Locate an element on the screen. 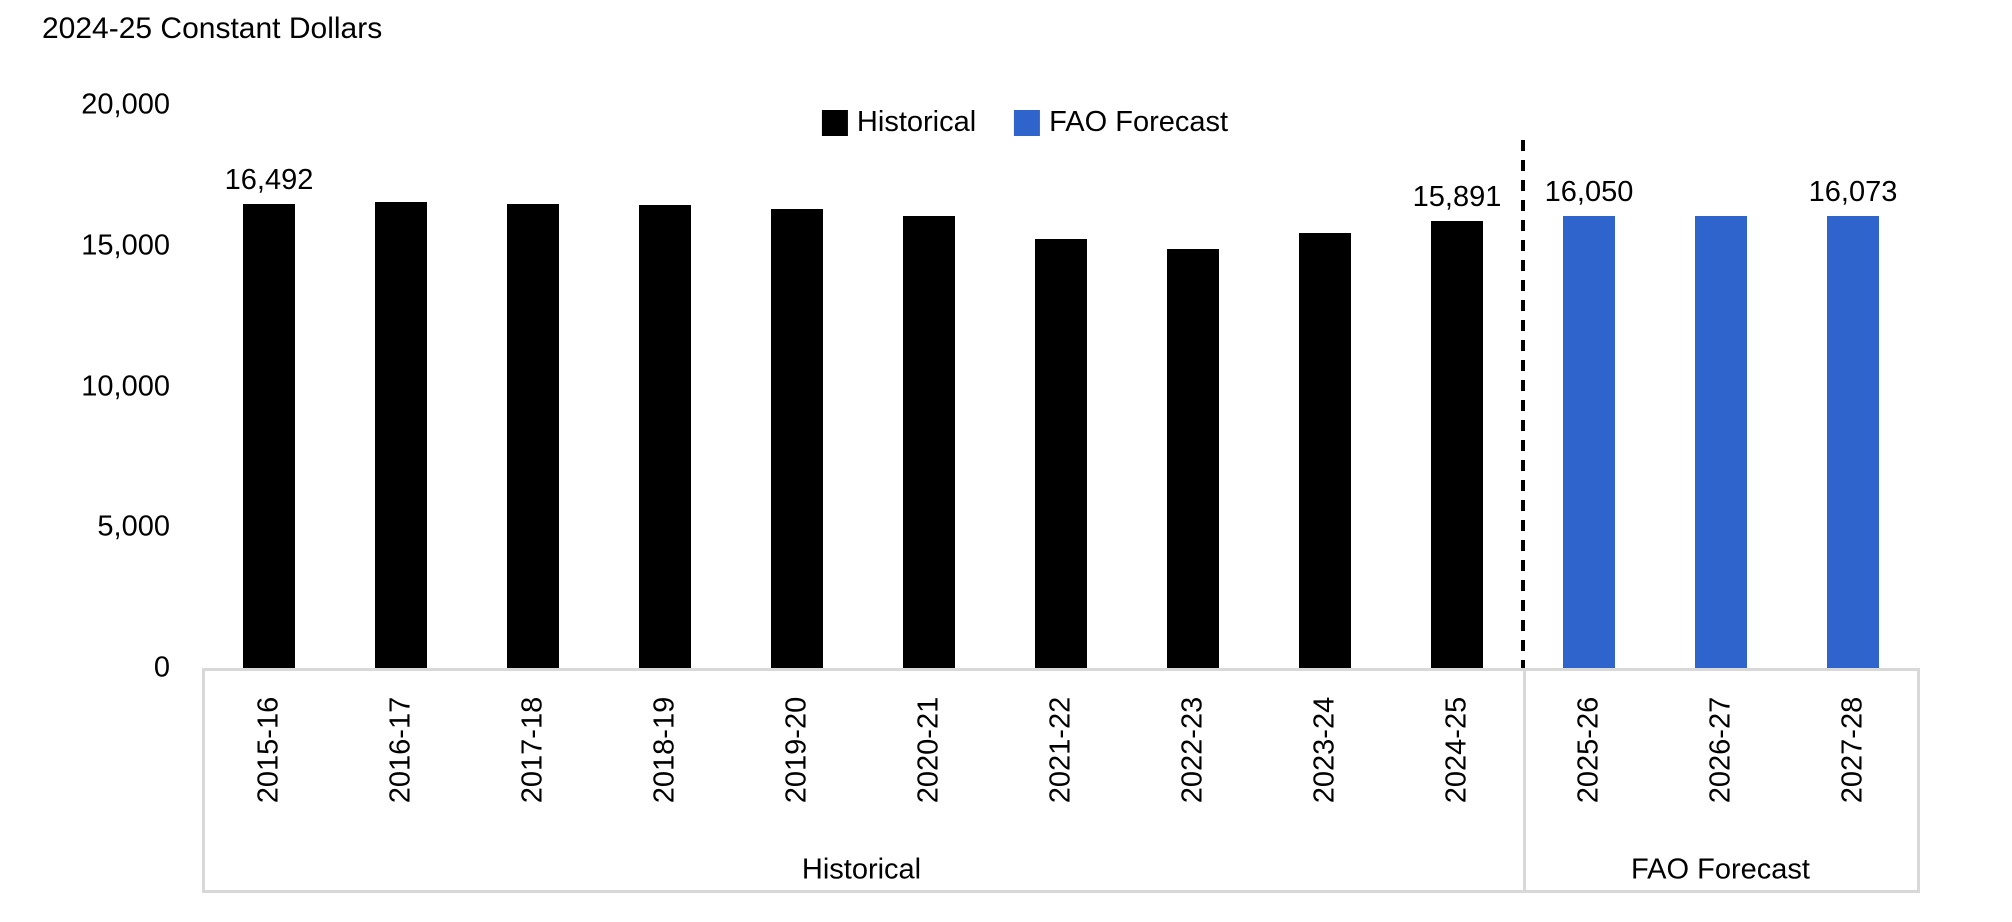 The height and width of the screenshot is (922, 2012). x-label-2026-27: 2026-27 is located at coordinates (1720, 750).